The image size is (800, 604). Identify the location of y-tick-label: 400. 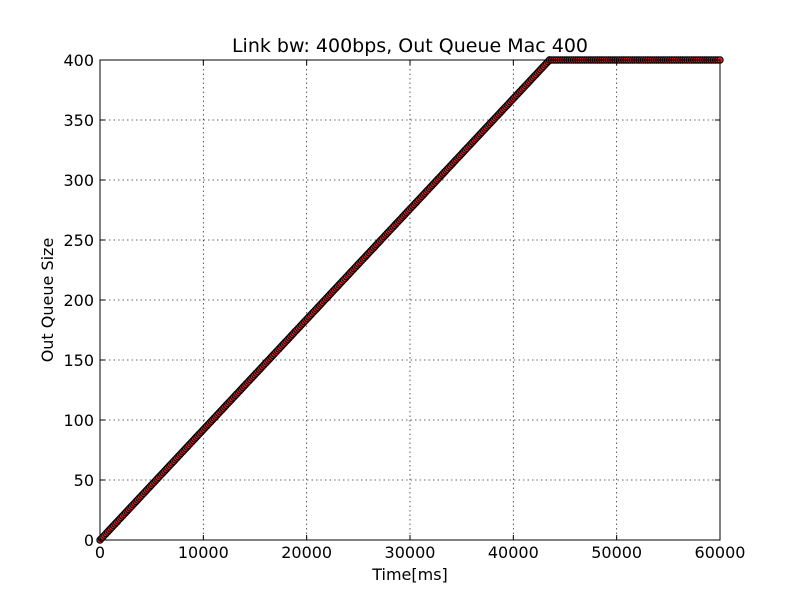
(78, 60).